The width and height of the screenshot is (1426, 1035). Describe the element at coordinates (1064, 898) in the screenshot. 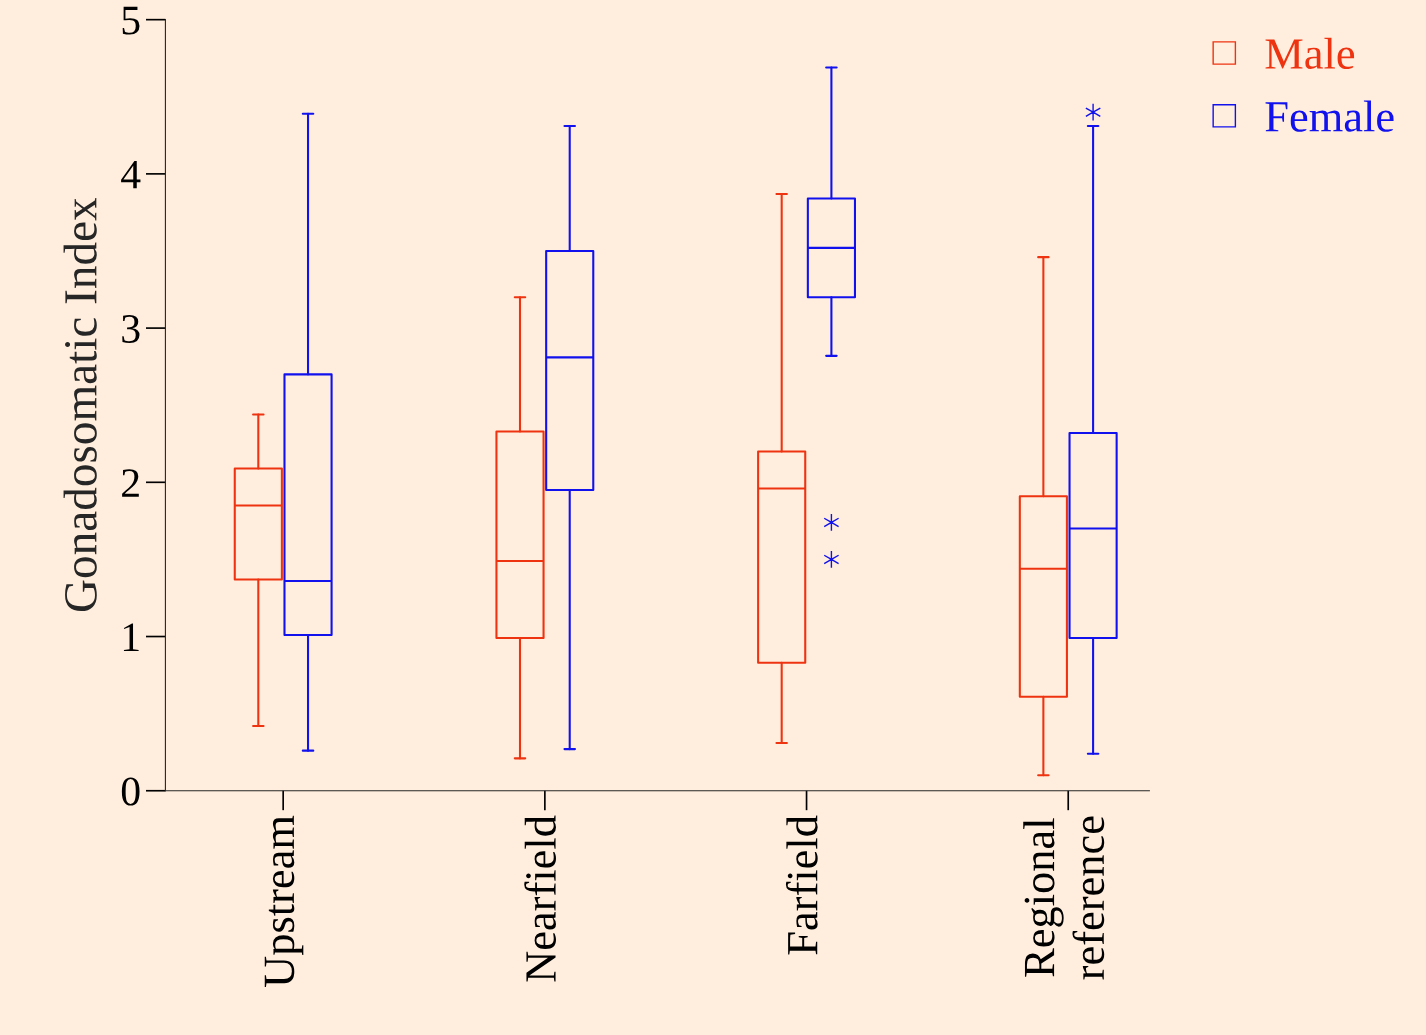

I see `x-tick-label: Regional reference` at that location.